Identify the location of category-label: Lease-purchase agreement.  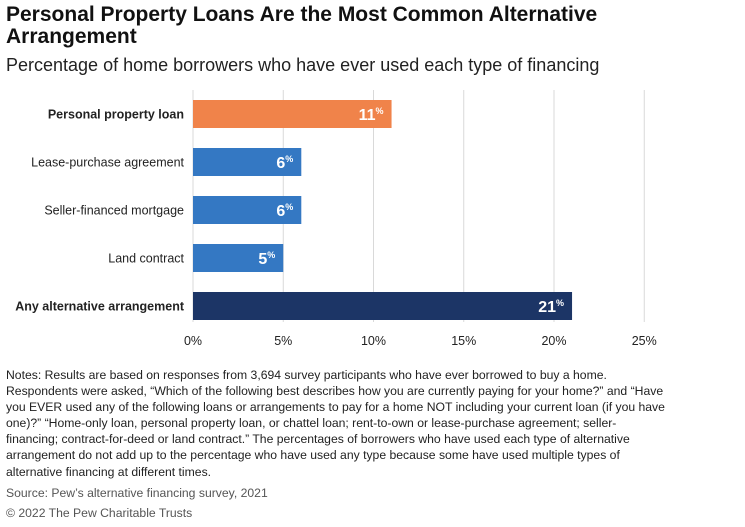
(107, 163).